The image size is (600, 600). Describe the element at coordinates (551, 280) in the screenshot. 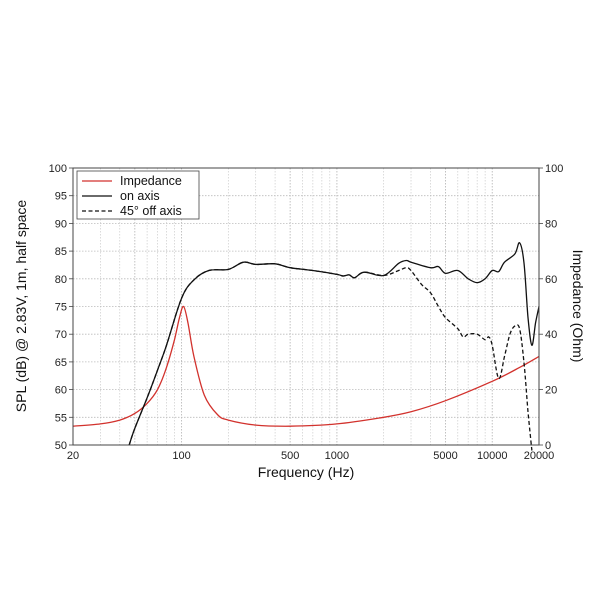

I see `y2-tick-label: 60` at that location.